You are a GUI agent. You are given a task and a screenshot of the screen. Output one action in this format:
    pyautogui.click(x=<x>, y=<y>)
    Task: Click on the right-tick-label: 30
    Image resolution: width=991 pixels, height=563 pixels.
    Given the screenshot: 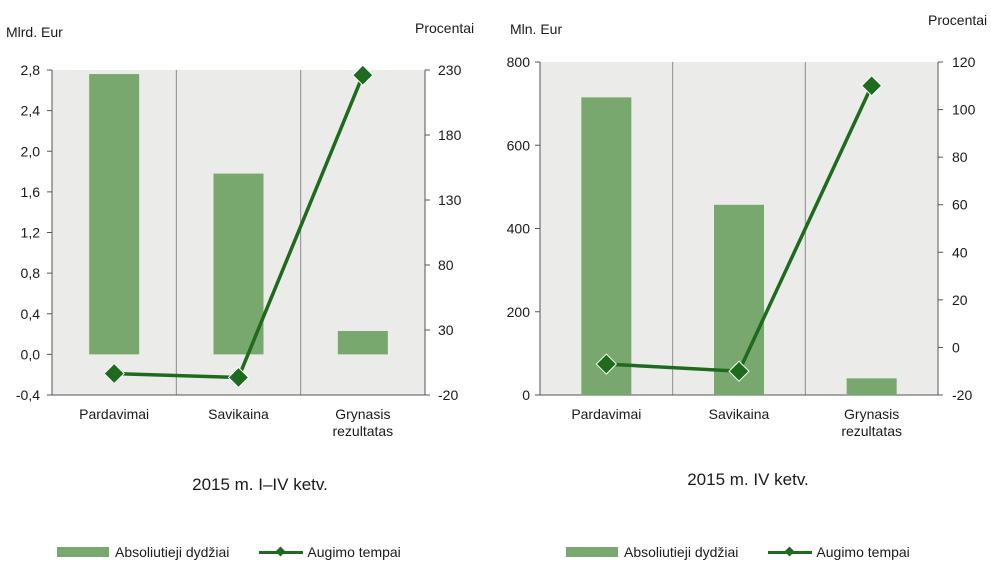 What is the action you would take?
    pyautogui.click(x=446, y=330)
    